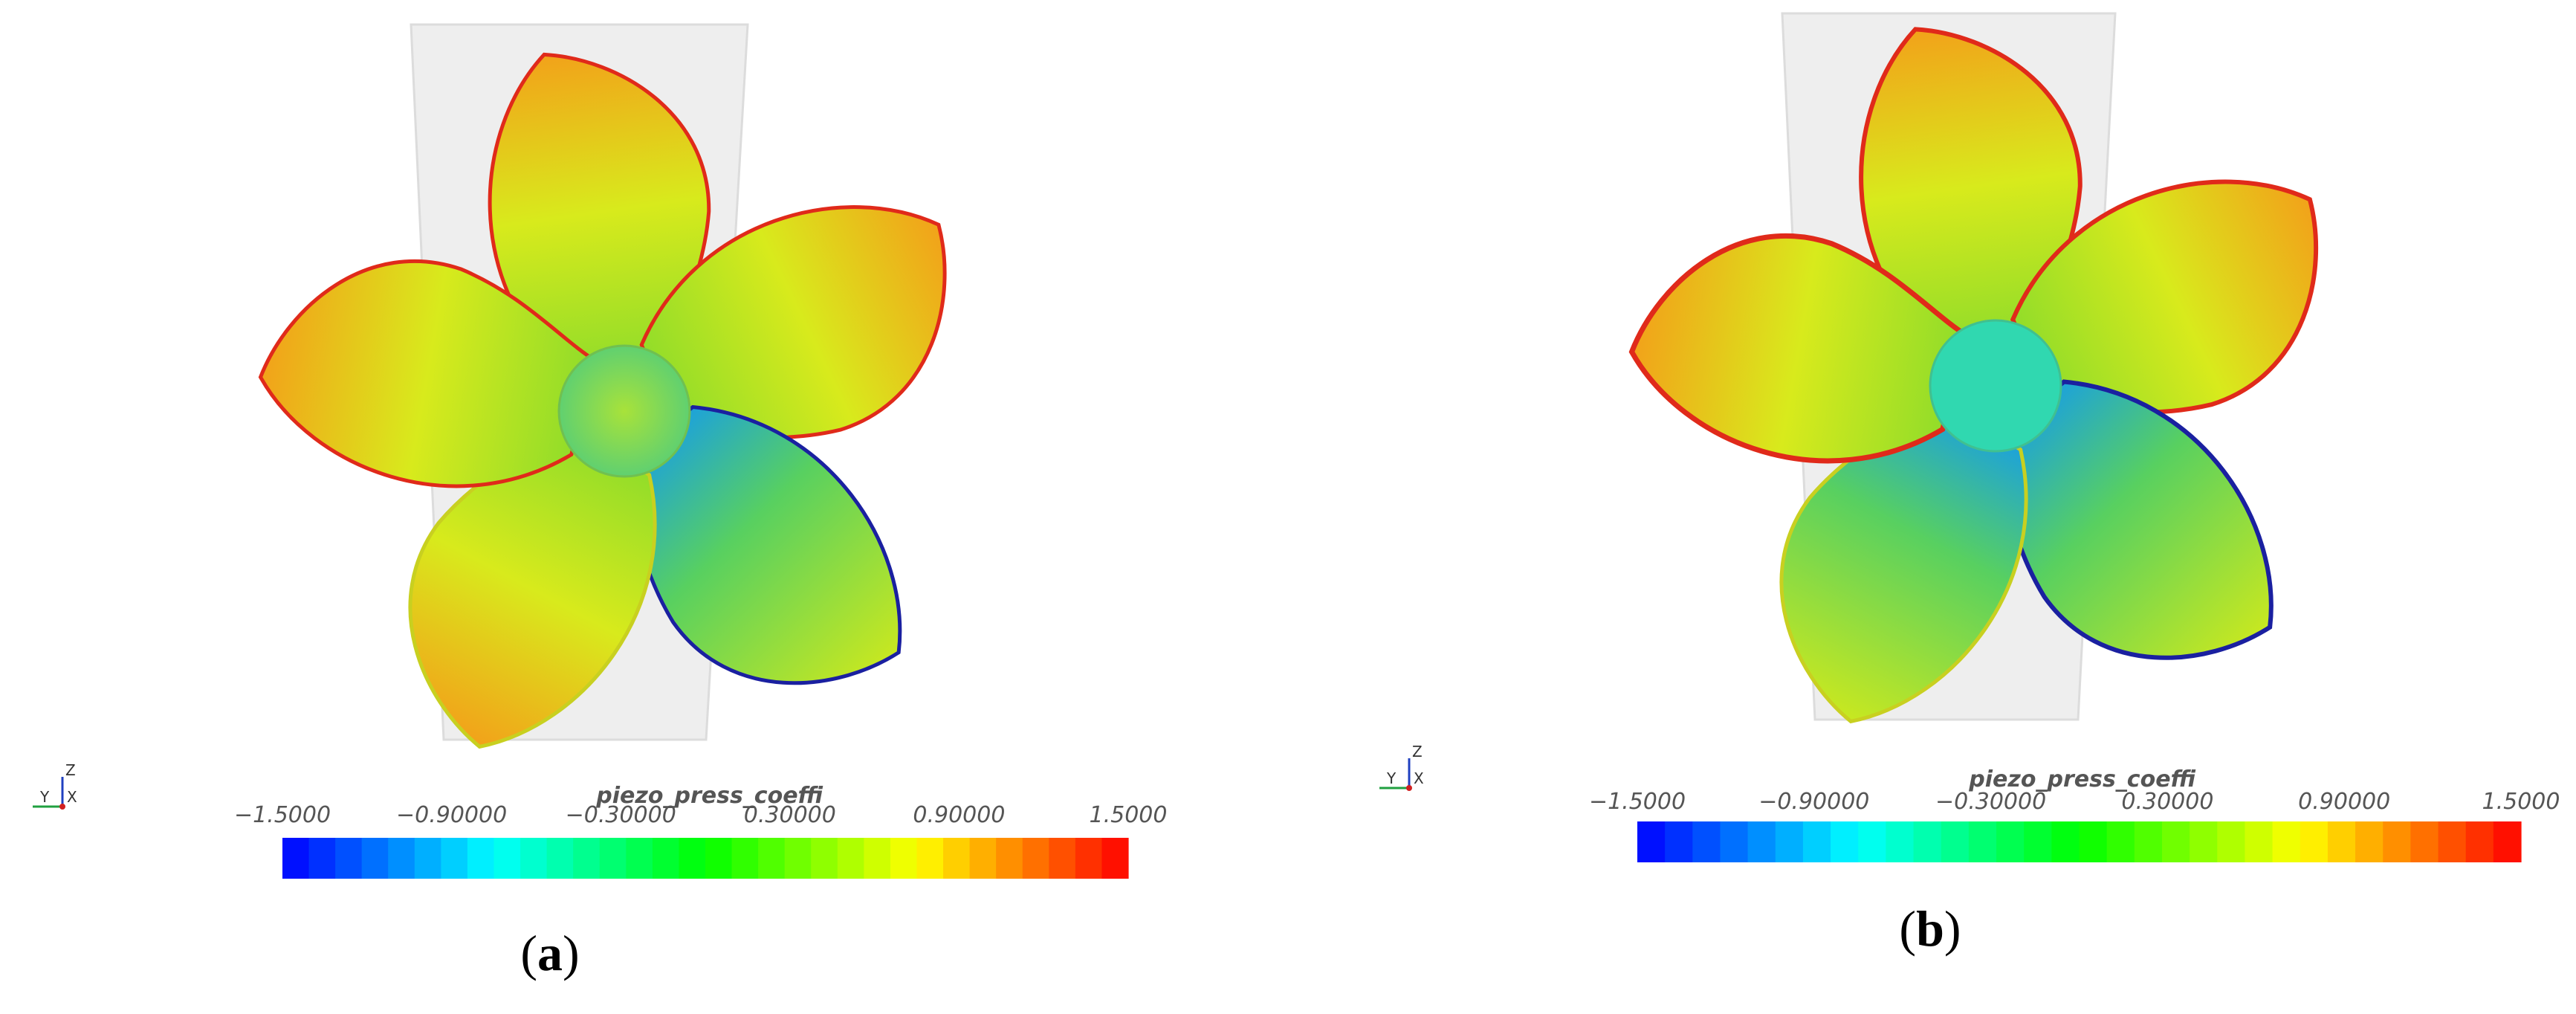 Image resolution: width=2576 pixels, height=1014 pixels. I want to click on panel-label-part: a, so click(550, 953).